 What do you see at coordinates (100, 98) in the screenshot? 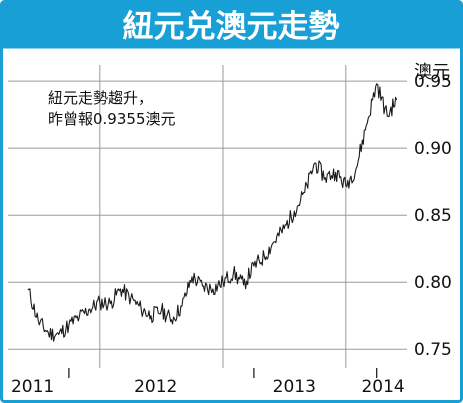
I see `annotation-line-1: 紐元走勢趨升，` at bounding box center [100, 98].